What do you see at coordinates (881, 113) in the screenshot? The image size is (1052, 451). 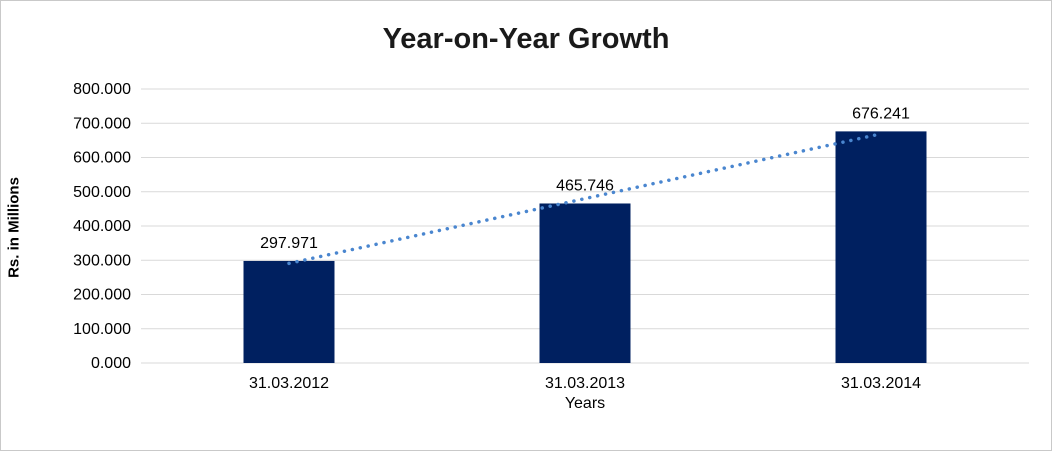 I see `bar-value-label: 676.241` at bounding box center [881, 113].